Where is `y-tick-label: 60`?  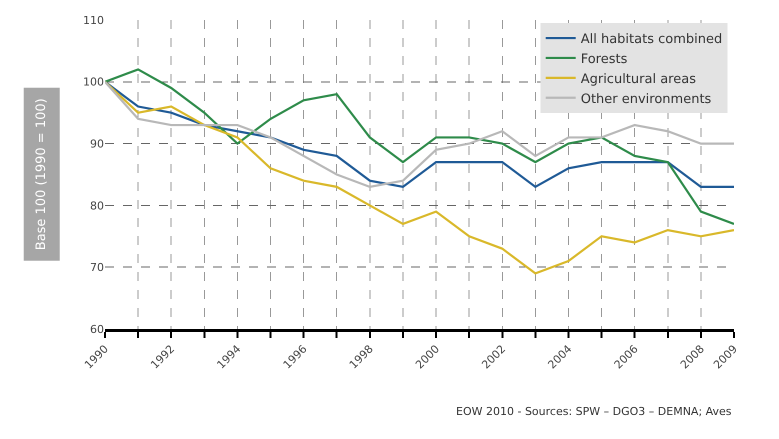
y-tick-label: 60 is located at coordinates (97, 329).